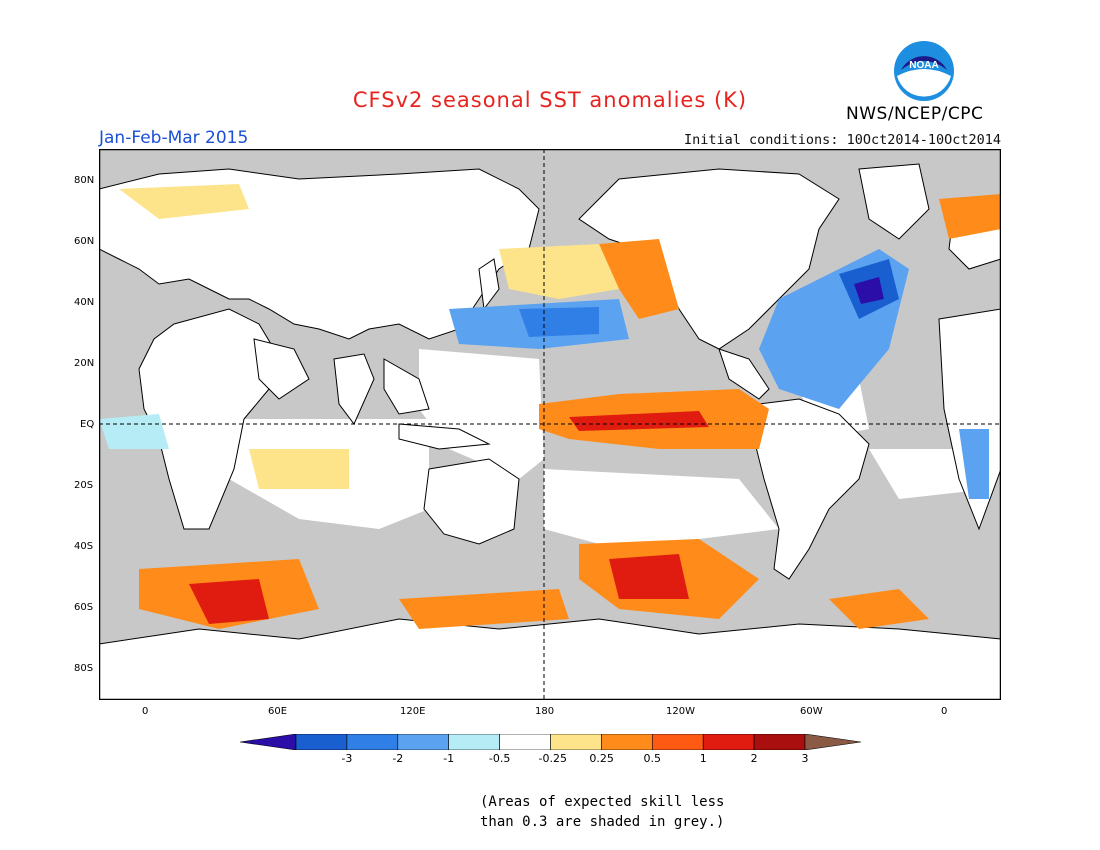  What do you see at coordinates (639, 279) in the screenshot?
I see `anomaly-ne-pacific` at bounding box center [639, 279].